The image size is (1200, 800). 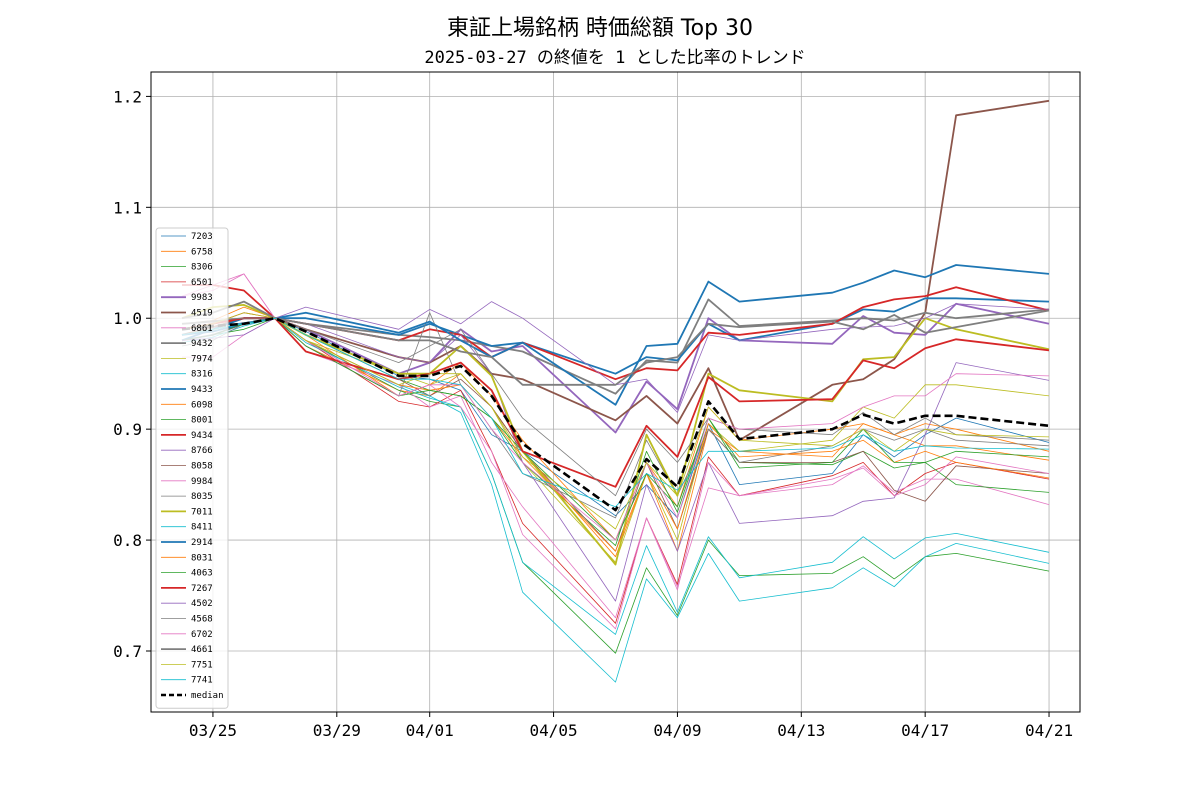 What do you see at coordinates (202, 528) in the screenshot?
I see `legend-label-8411: 8411` at bounding box center [202, 528].